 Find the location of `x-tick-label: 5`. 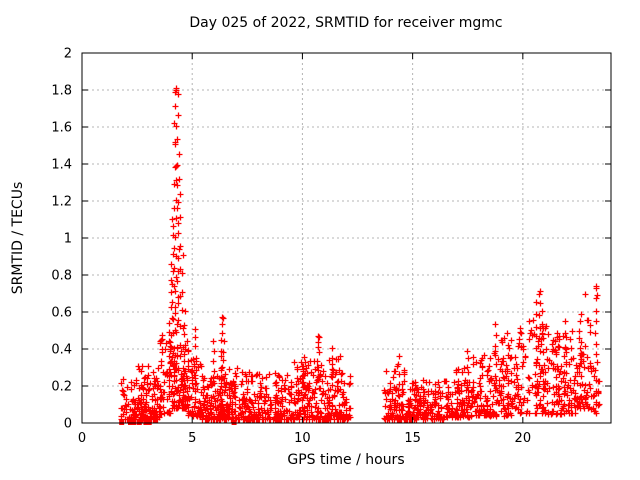

x-tick-label: 5 is located at coordinates (192, 438).